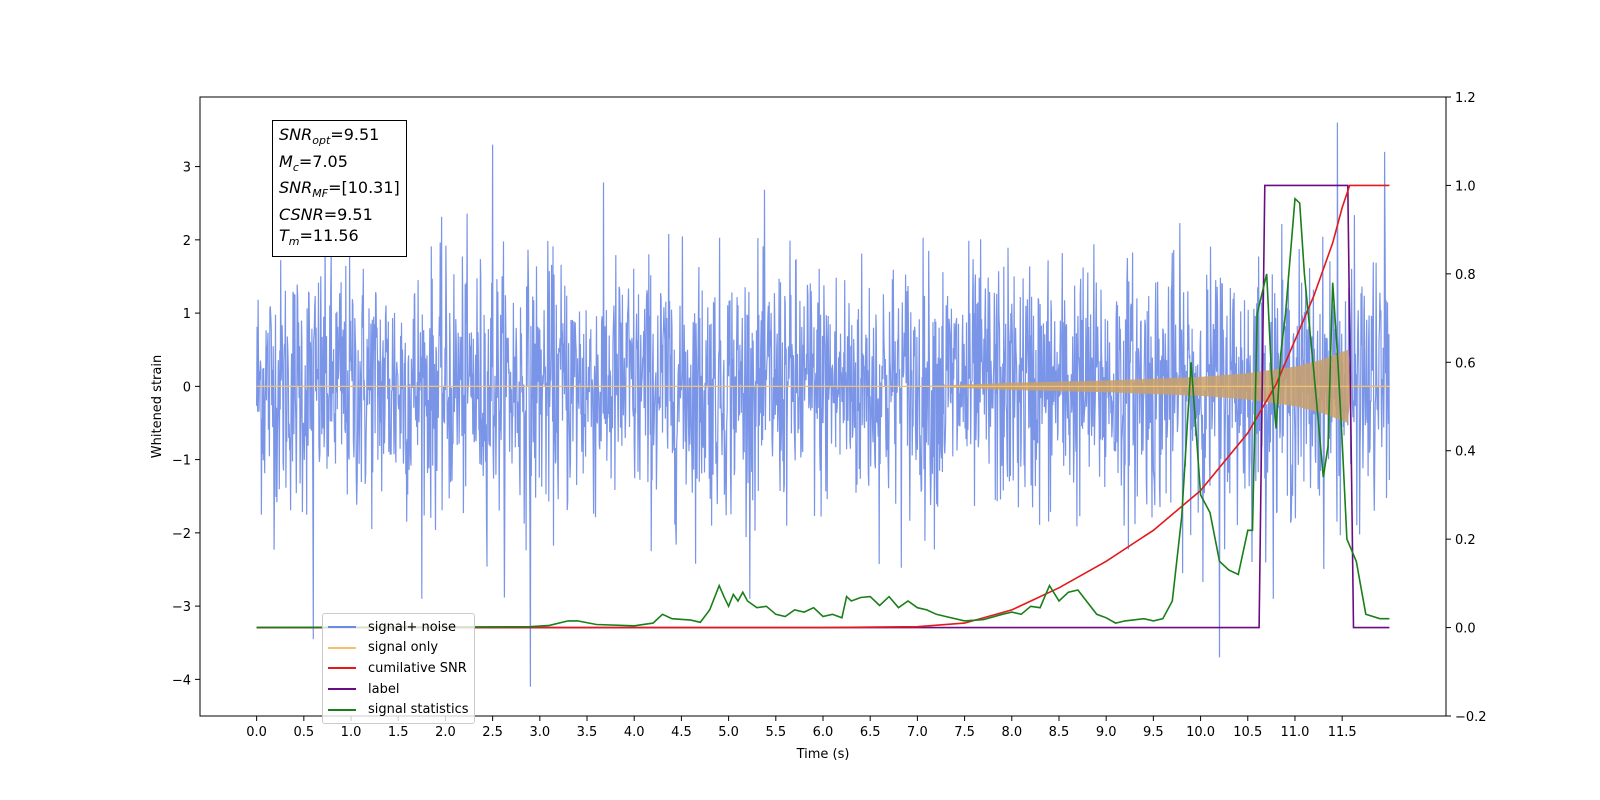  What do you see at coordinates (445, 732) in the screenshot?
I see `x-tick-label: 2.0` at bounding box center [445, 732].